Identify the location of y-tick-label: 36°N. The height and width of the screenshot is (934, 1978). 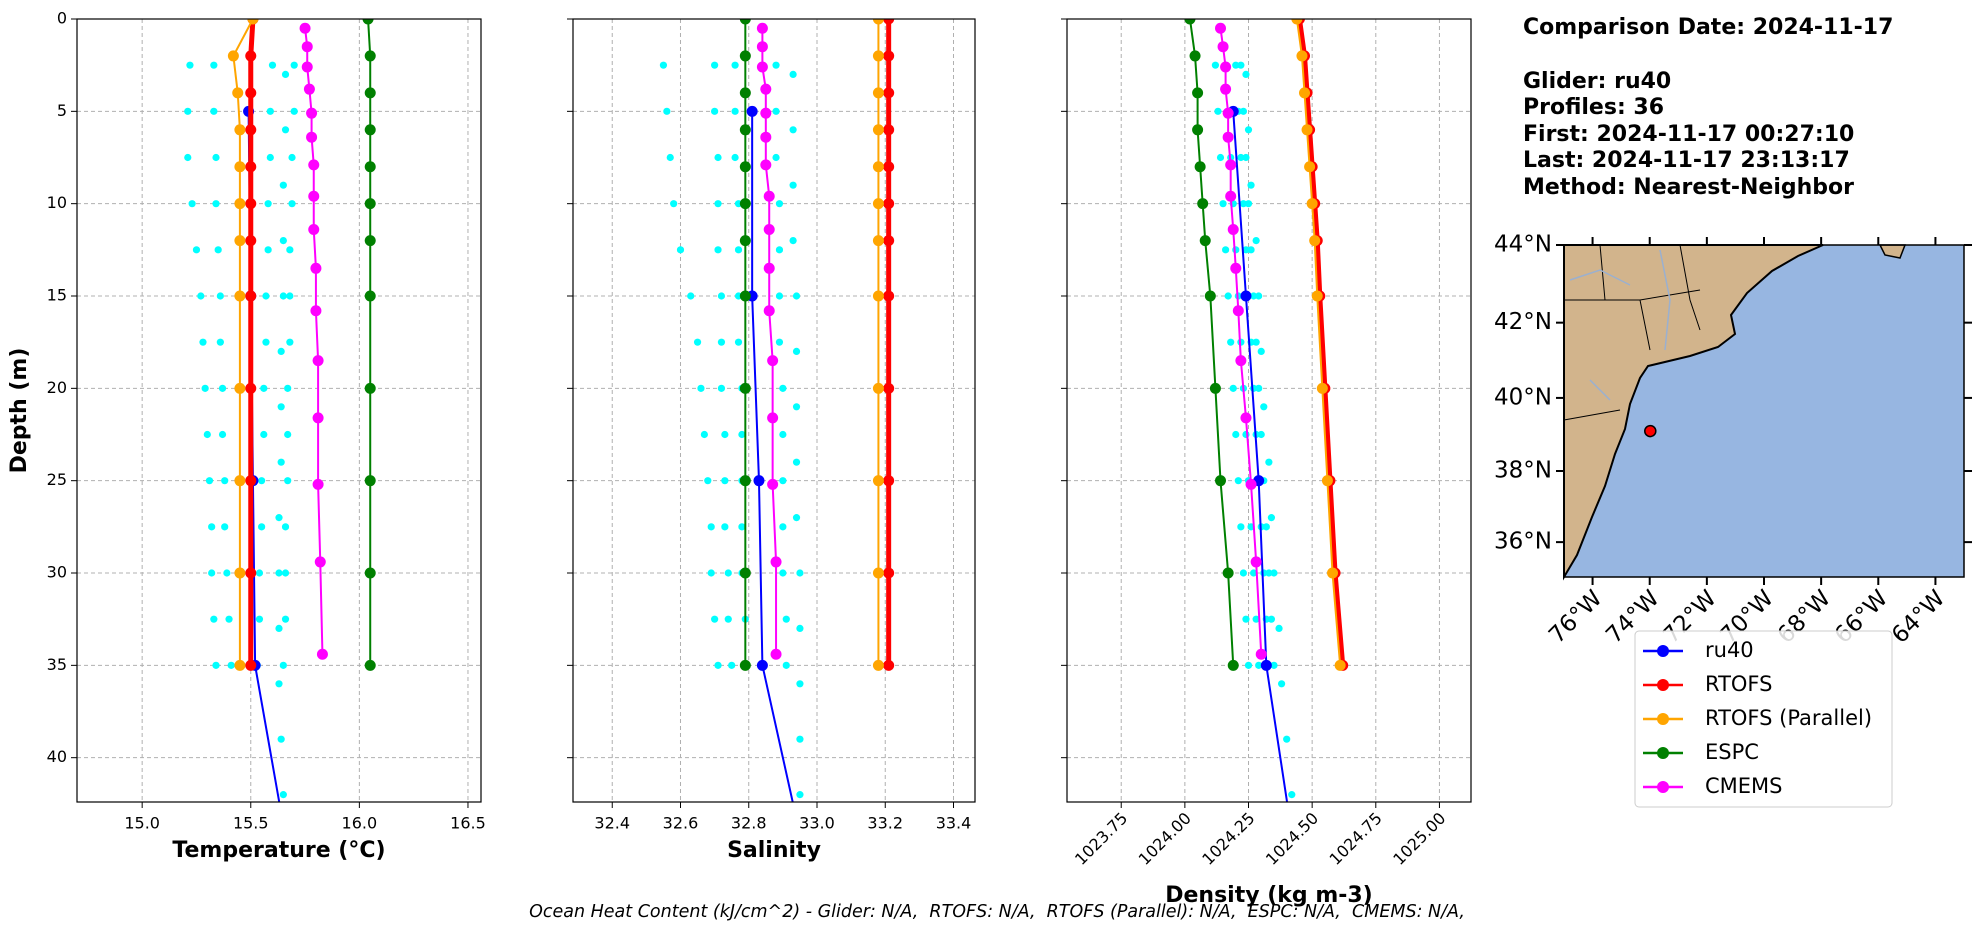
(1523, 542).